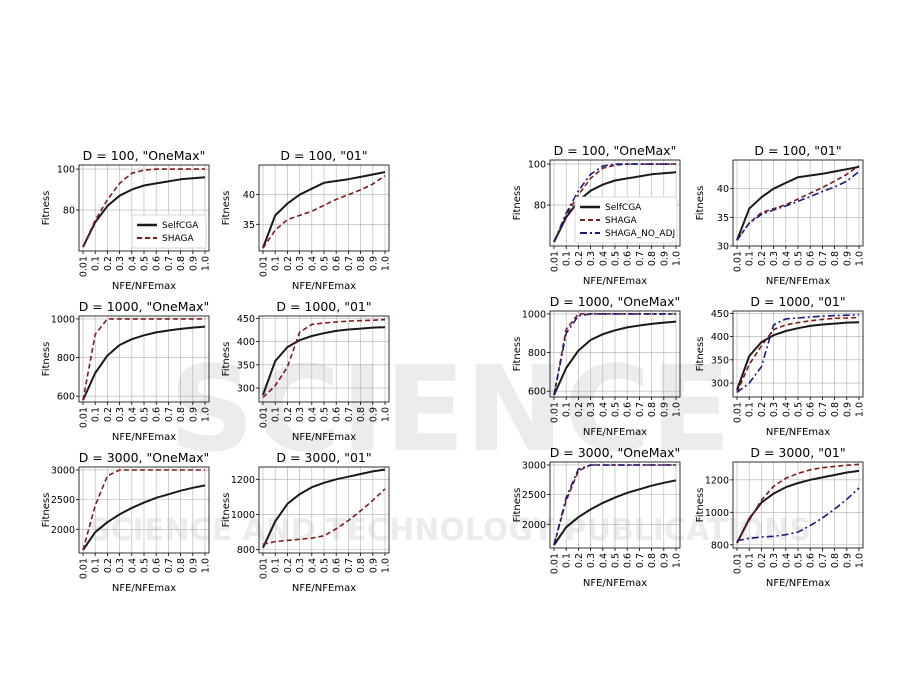  What do you see at coordinates (723, 189) in the screenshot?
I see `y-tick-label: 40` at bounding box center [723, 189].